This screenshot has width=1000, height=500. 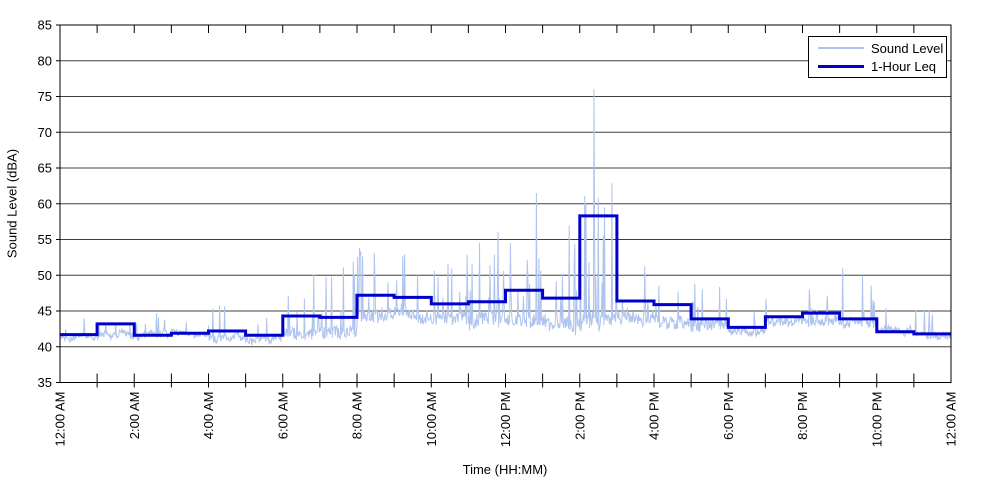 I want to click on y-tick-label: 35, so click(x=45, y=382).